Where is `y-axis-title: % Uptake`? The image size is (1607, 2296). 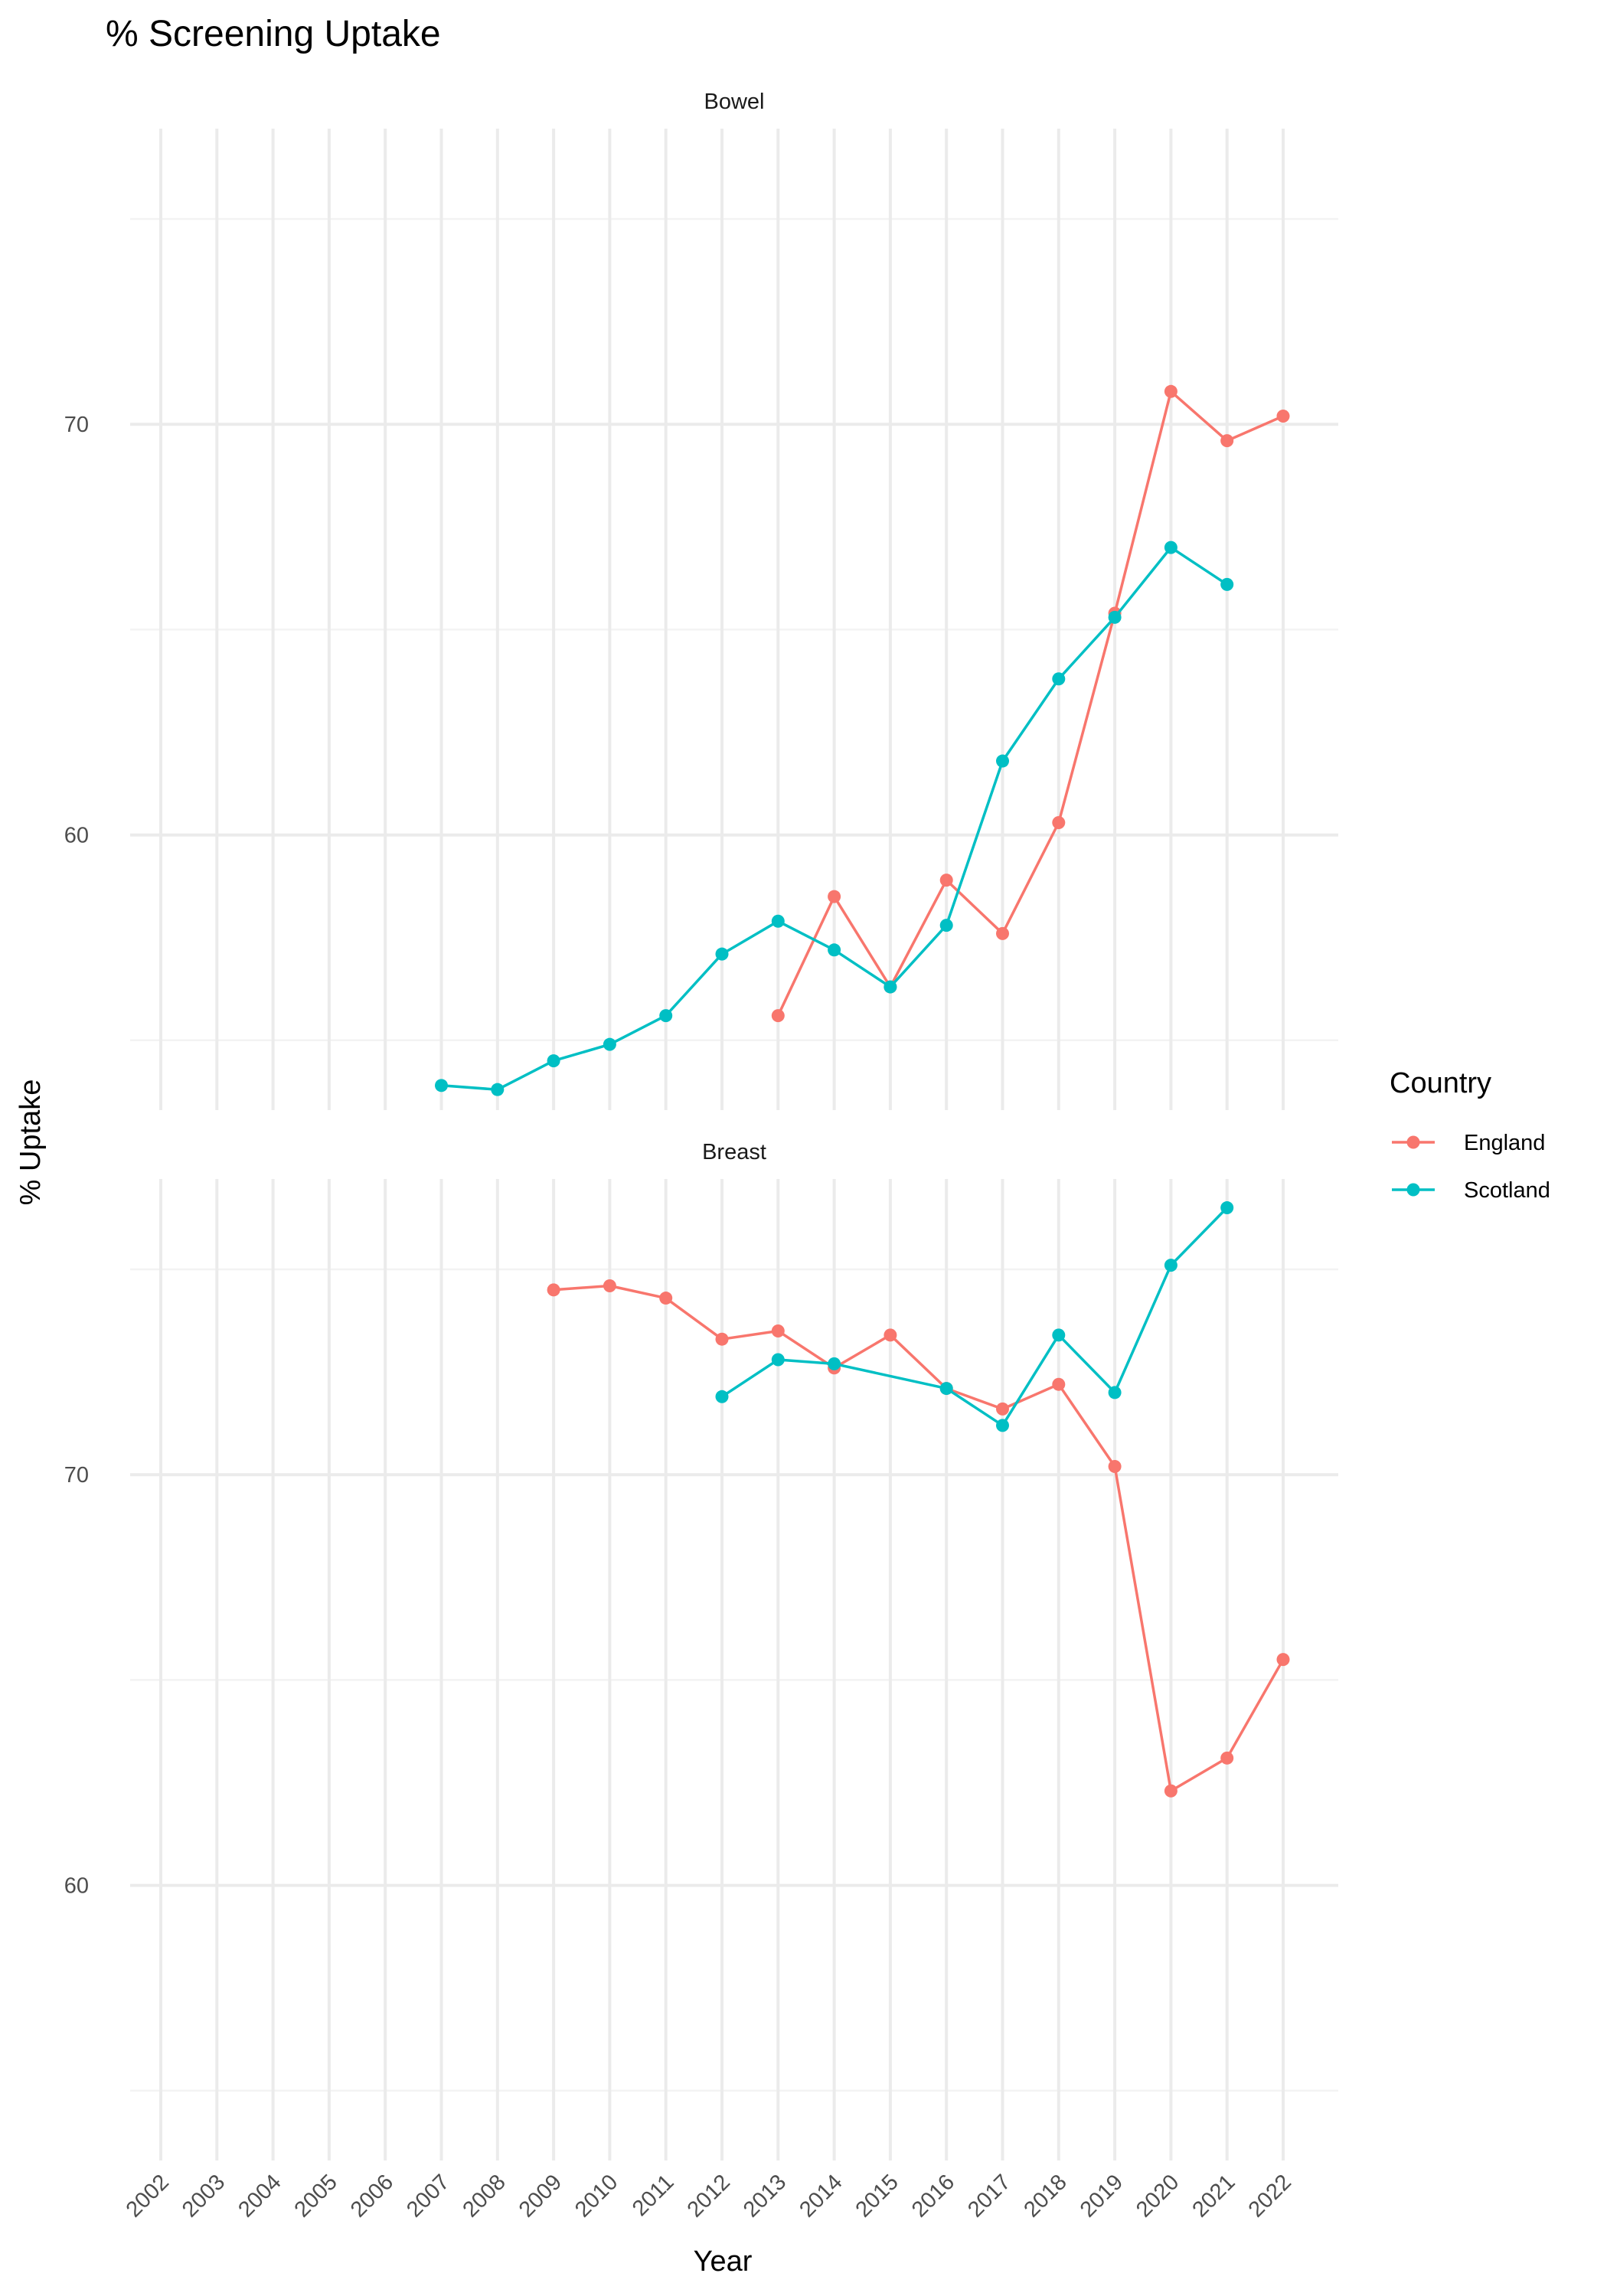 y-axis-title: % Uptake is located at coordinates (31, 1142).